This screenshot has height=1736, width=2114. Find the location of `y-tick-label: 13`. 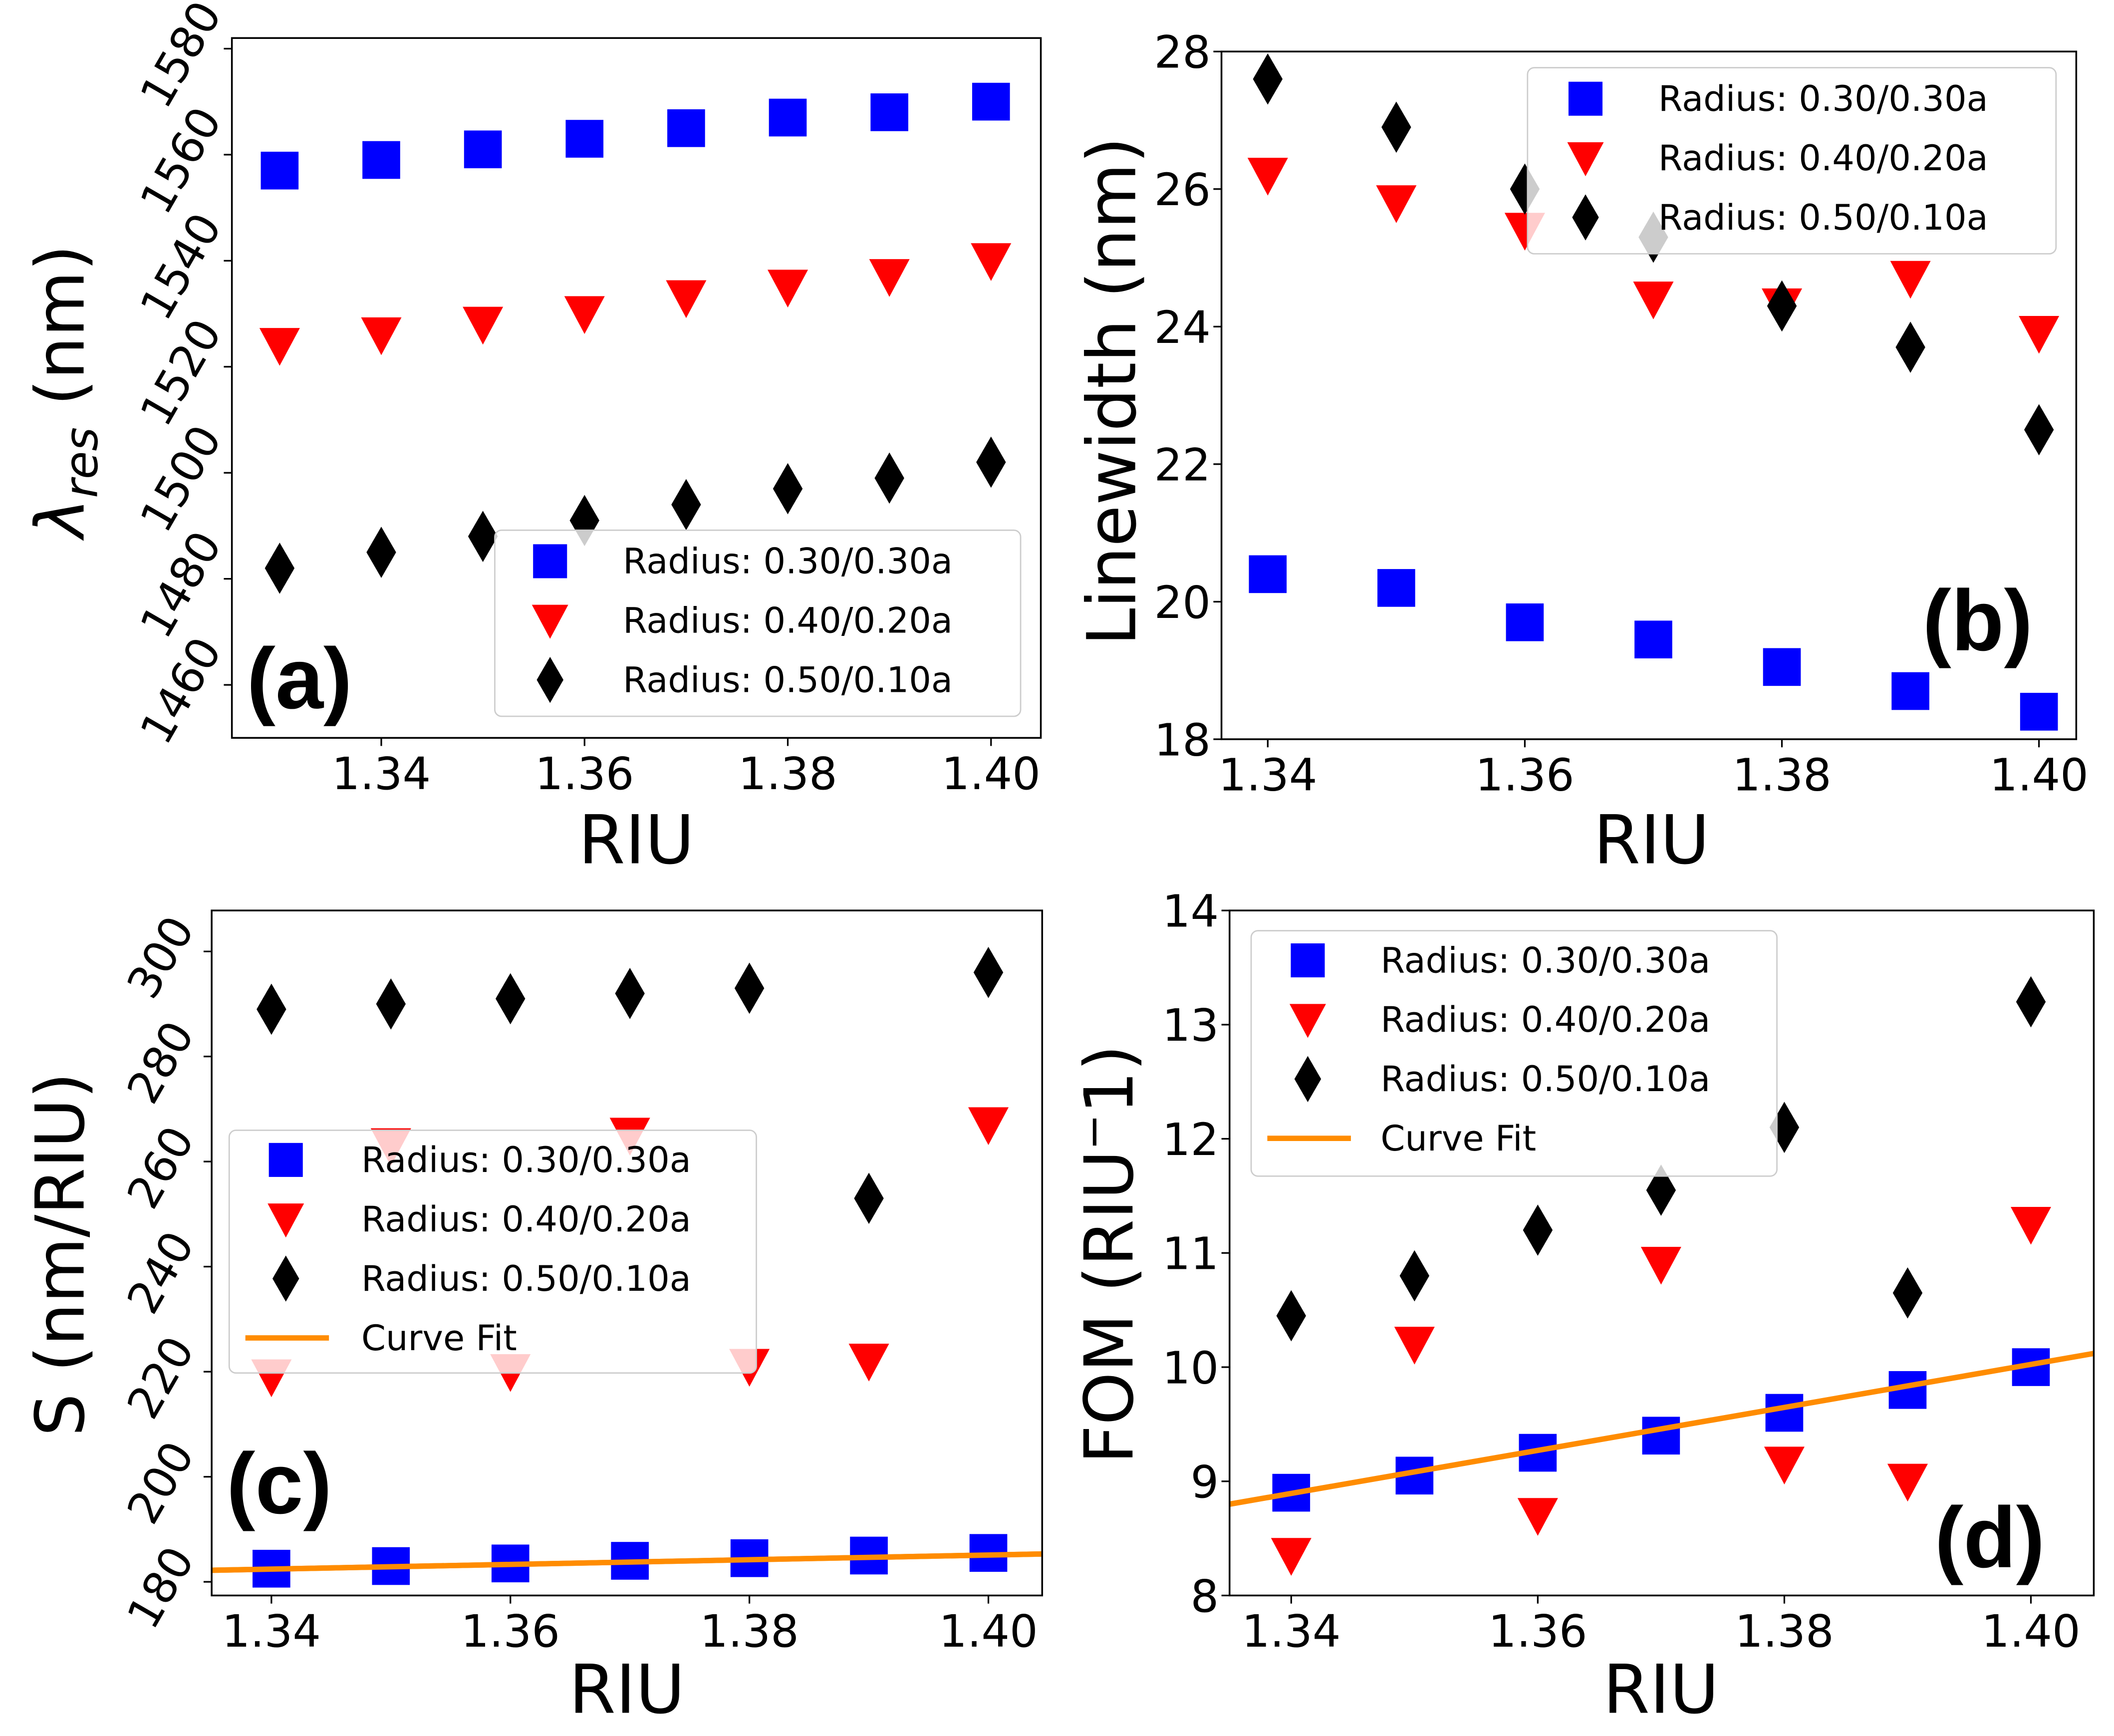

y-tick-label: 13 is located at coordinates (1190, 1026).